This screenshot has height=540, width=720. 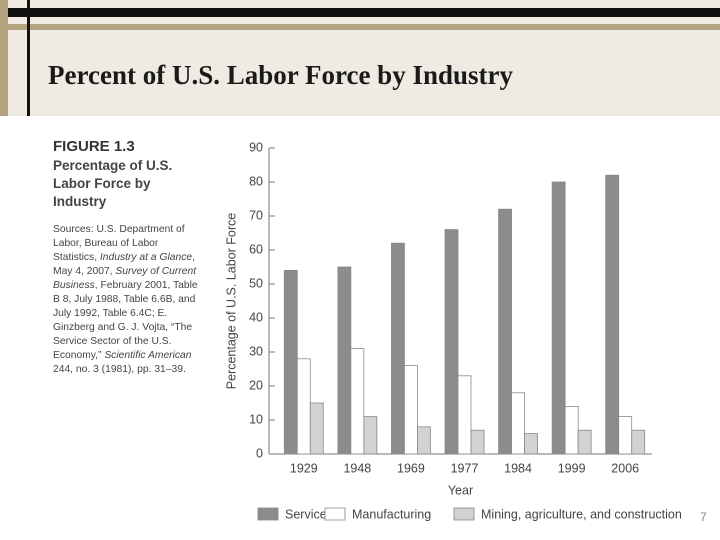 What do you see at coordinates (465, 468) in the screenshot?
I see `x-tick-label: 1977` at bounding box center [465, 468].